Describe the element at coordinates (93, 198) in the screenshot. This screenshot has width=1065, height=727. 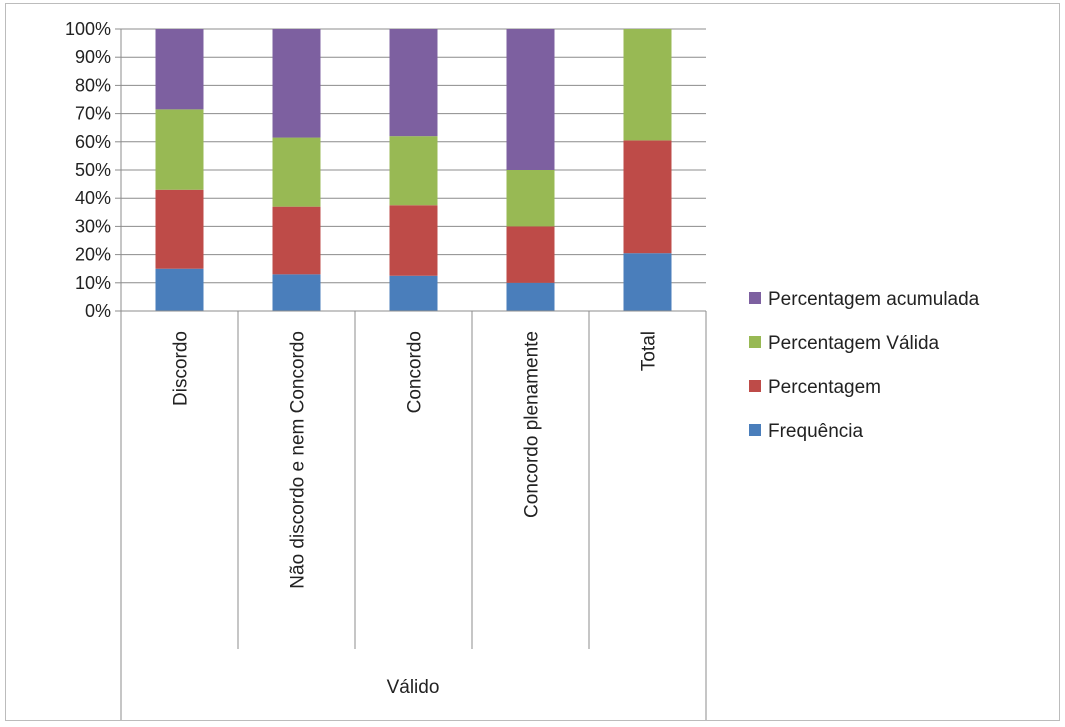
I see `y-tick-label: 40%` at that location.